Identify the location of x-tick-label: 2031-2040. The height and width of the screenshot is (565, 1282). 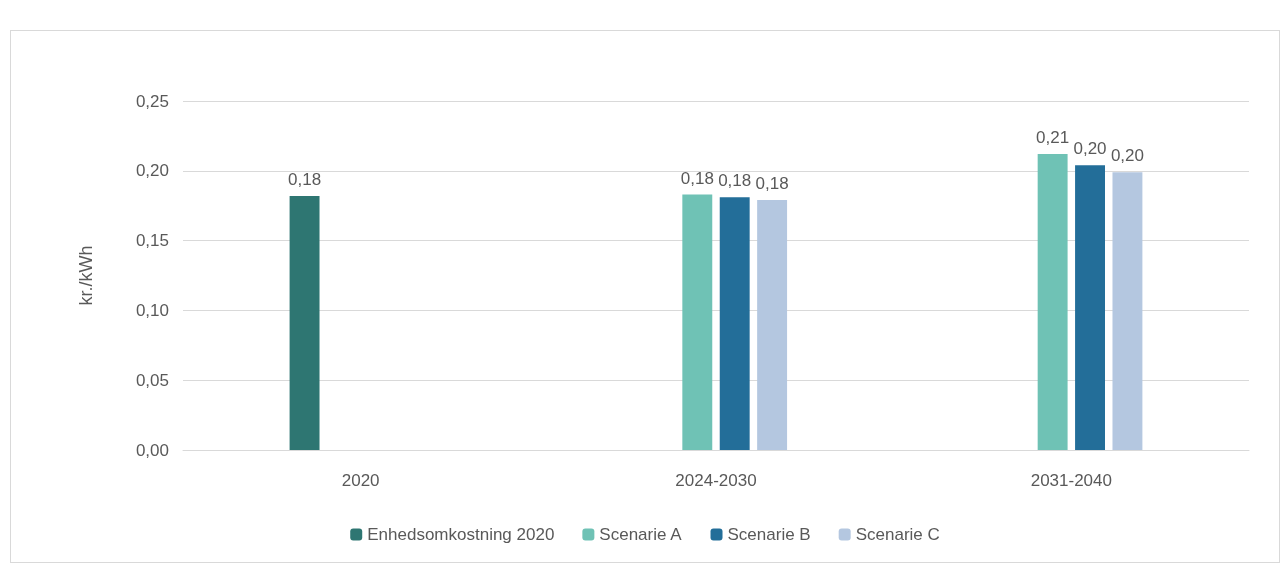
(1071, 480).